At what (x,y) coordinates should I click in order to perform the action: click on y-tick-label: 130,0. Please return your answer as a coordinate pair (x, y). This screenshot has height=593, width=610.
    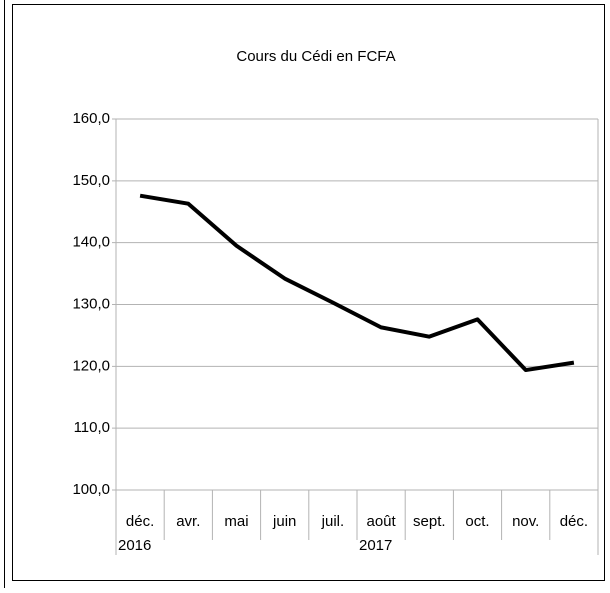
    Looking at the image, I should click on (91, 303).